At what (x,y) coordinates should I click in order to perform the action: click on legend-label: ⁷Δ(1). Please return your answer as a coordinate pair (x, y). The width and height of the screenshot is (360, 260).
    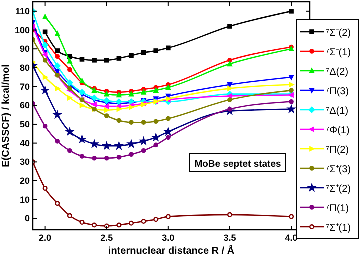
    Looking at the image, I should click on (337, 111).